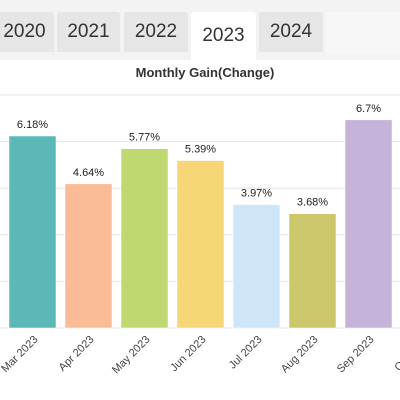  Describe the element at coordinates (200, 150) in the screenshot. I see `data-label: 5.39%` at that location.